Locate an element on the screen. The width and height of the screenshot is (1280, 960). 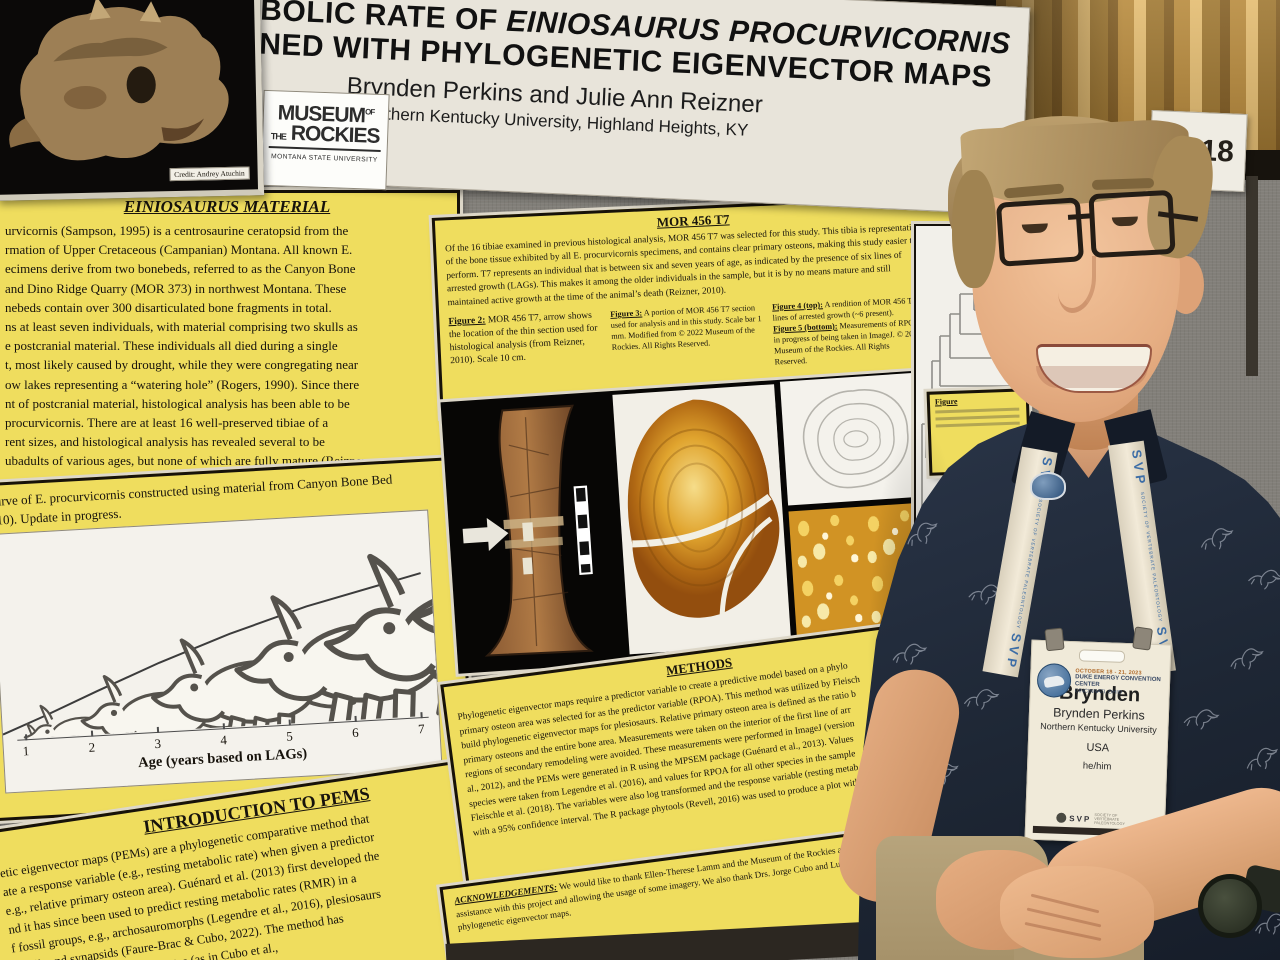
side-figure-label: Figure is located at coordinates (946, 401).